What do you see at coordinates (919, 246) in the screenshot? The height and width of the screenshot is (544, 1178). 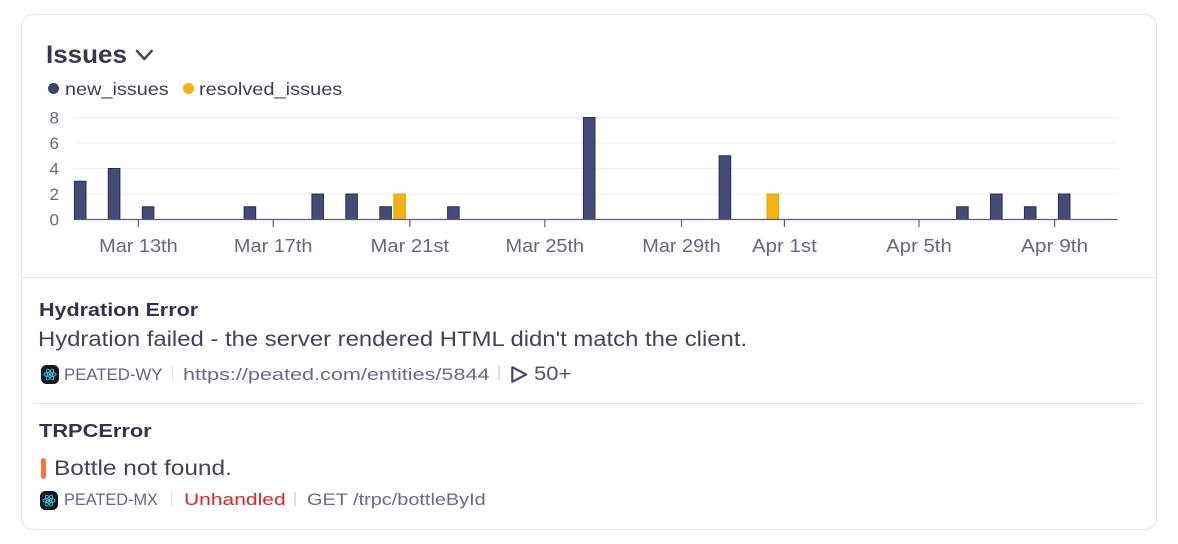 I see `svg-text: Apr 5th` at bounding box center [919, 246].